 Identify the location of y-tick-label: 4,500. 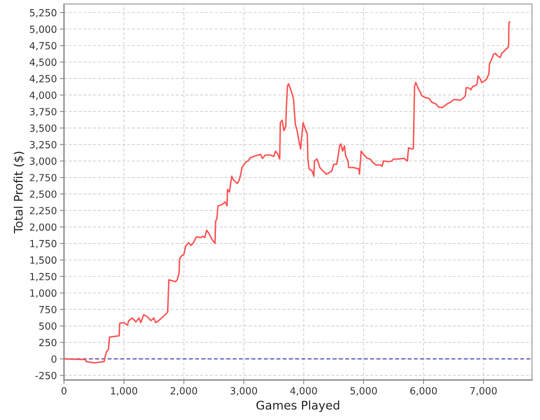
(43, 62).